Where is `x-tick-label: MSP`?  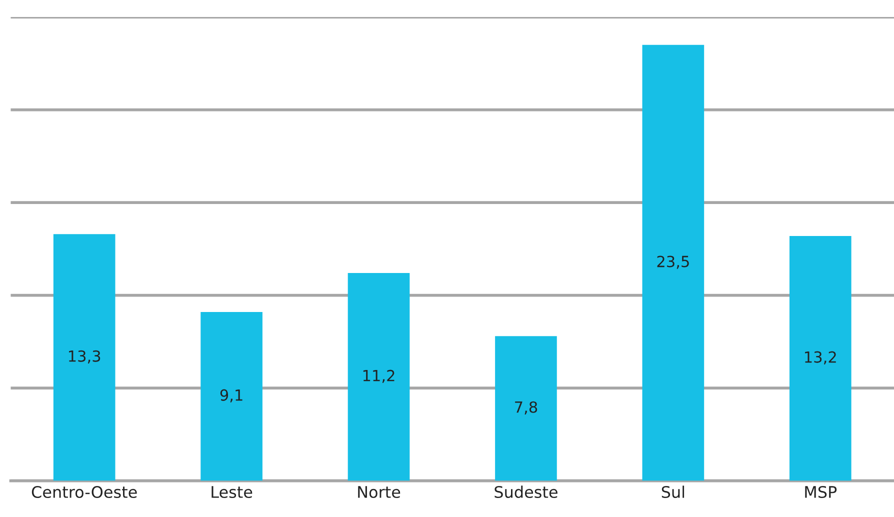 x-tick-label: MSP is located at coordinates (821, 492).